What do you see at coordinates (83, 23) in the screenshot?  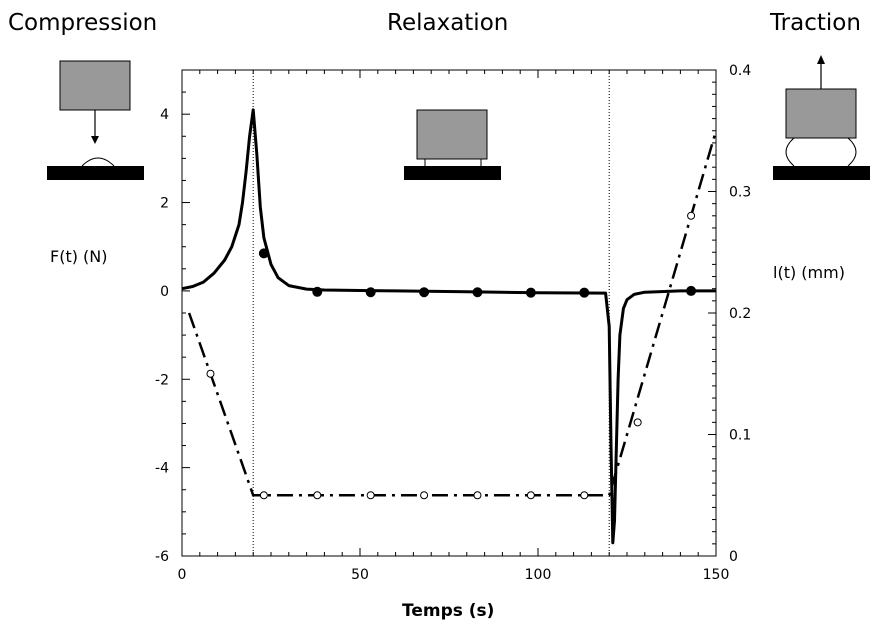 I see `compression-label: Compression` at bounding box center [83, 23].